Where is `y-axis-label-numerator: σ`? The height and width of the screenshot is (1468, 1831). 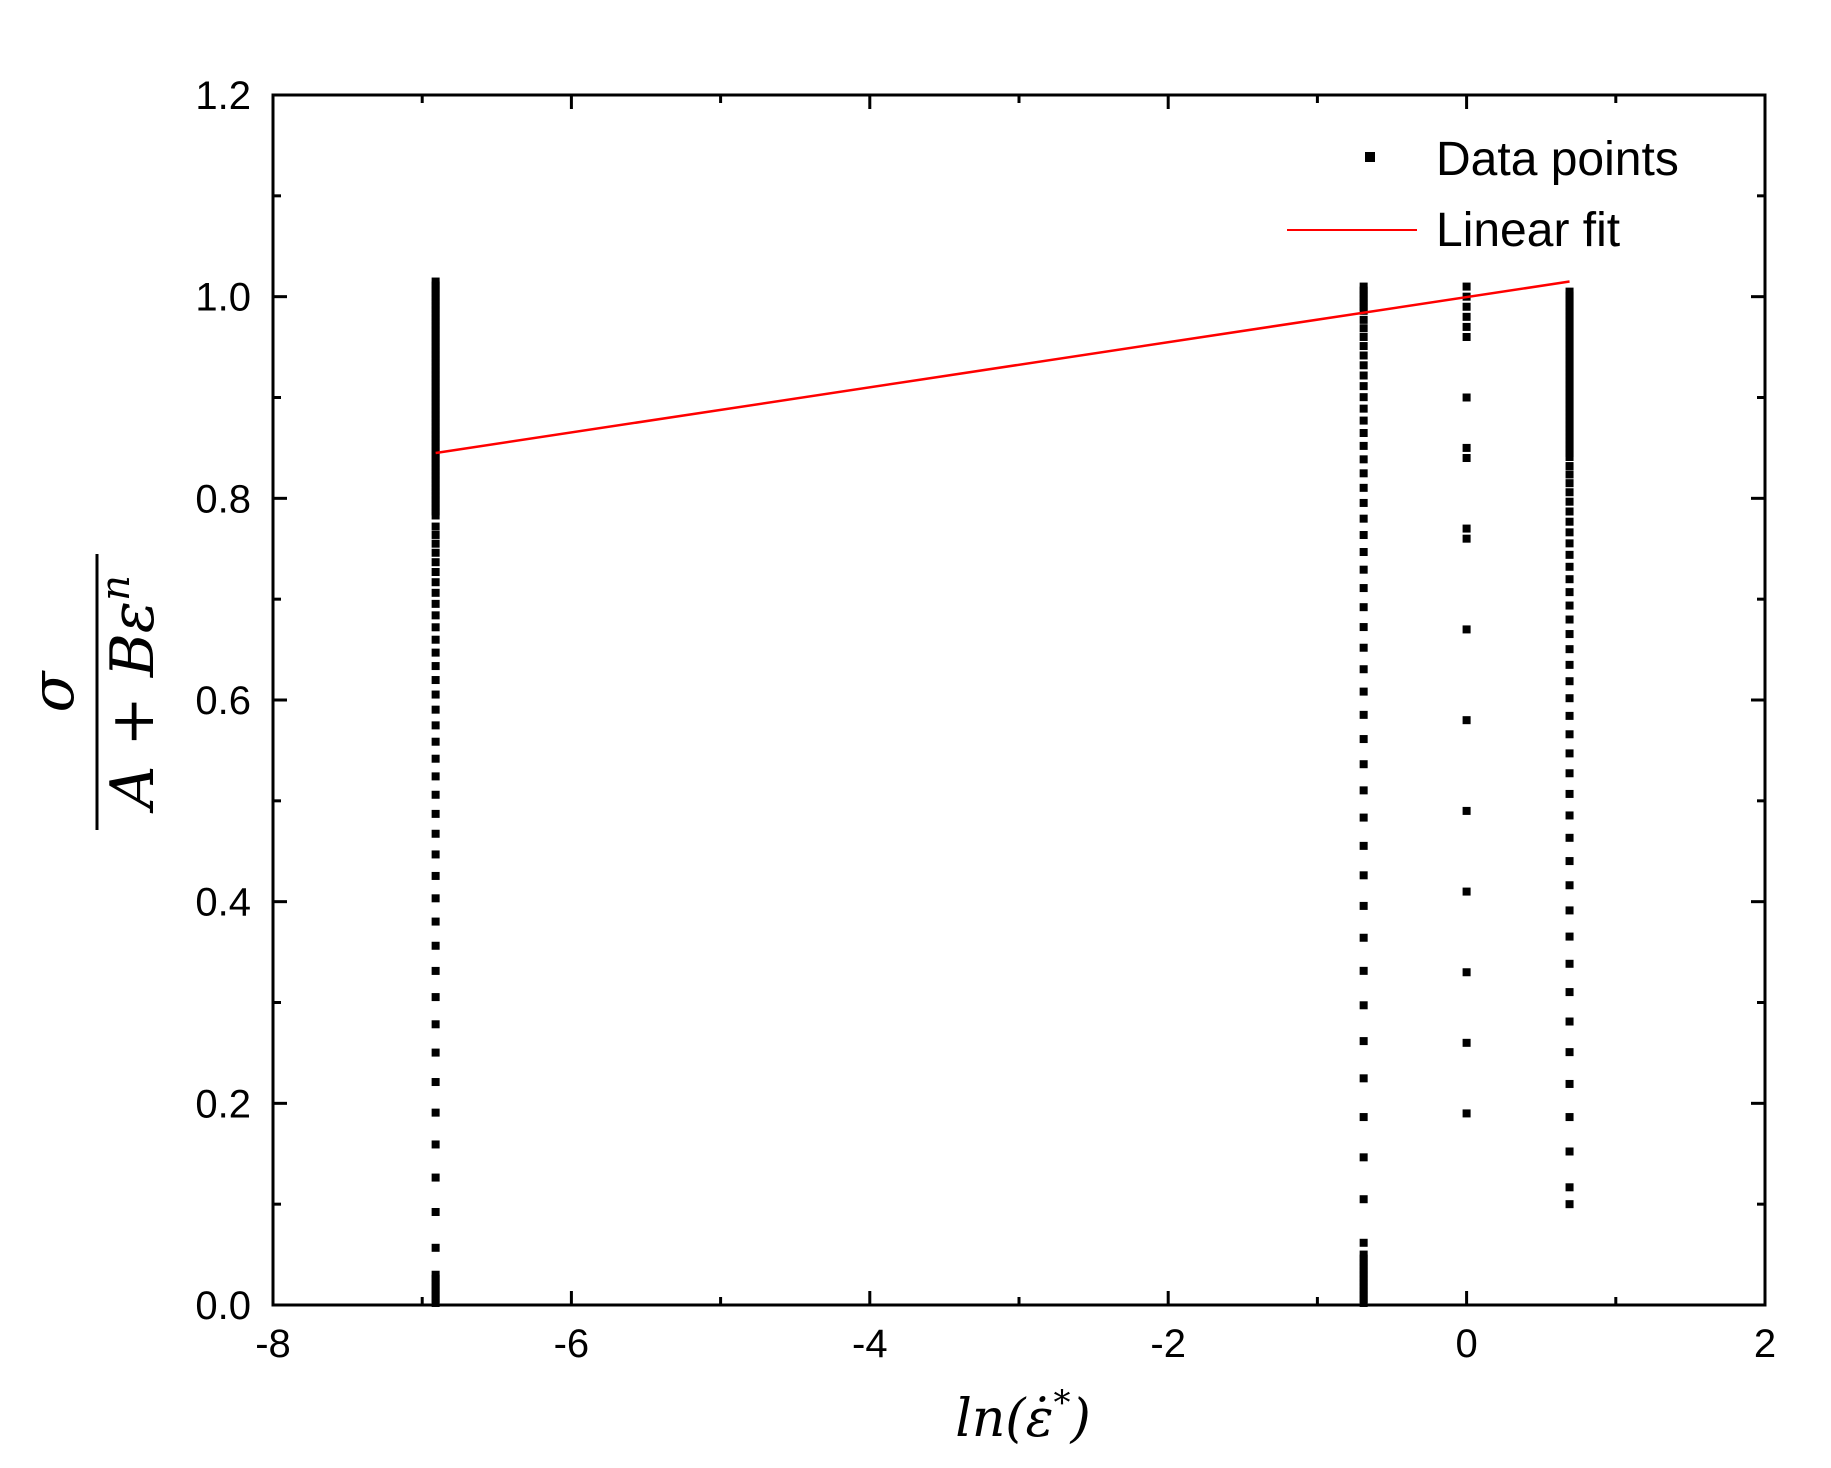
y-axis-label-numerator: σ is located at coordinates (53, 690).